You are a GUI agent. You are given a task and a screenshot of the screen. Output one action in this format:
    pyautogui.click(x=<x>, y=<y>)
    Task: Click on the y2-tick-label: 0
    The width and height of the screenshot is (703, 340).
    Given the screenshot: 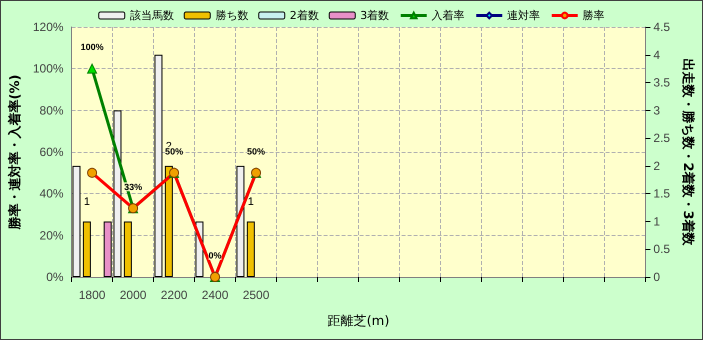 What is the action you would take?
    pyautogui.click(x=656, y=277)
    